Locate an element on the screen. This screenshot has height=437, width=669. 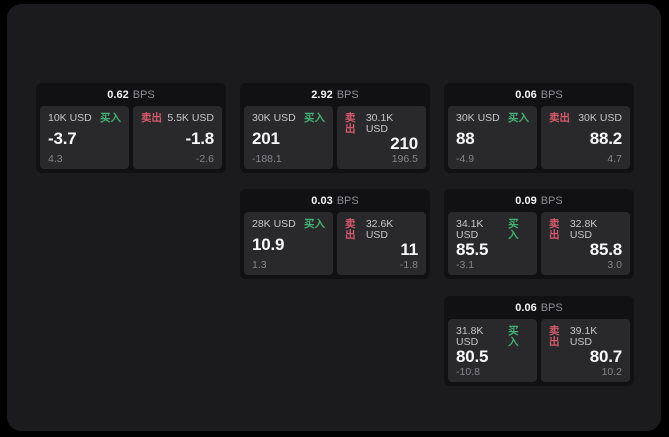
sell-price: -1.8 is located at coordinates (200, 138).